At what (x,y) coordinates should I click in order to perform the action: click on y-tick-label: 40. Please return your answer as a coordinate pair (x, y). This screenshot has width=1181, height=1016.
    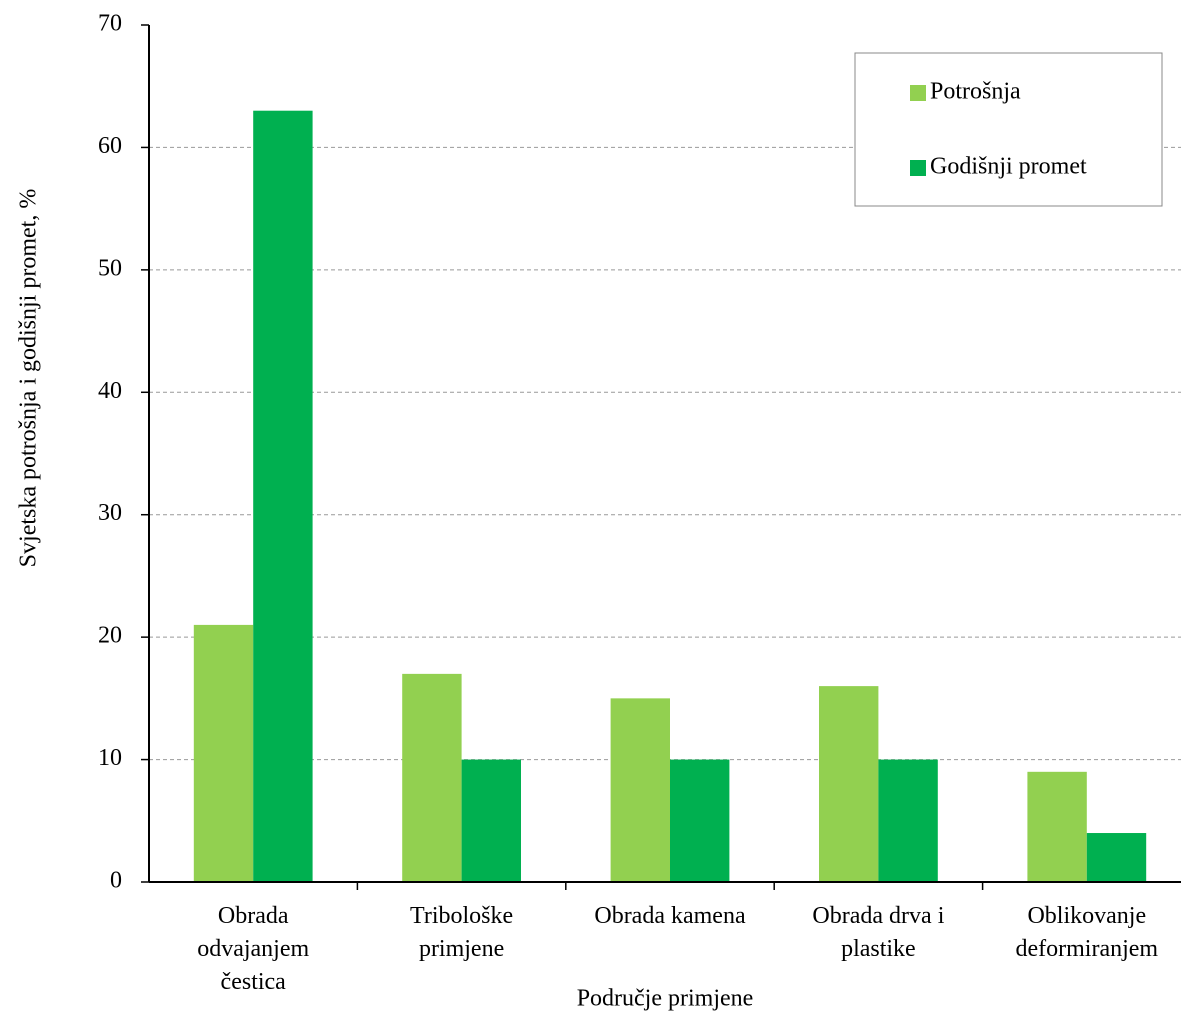
    Looking at the image, I should click on (110, 391).